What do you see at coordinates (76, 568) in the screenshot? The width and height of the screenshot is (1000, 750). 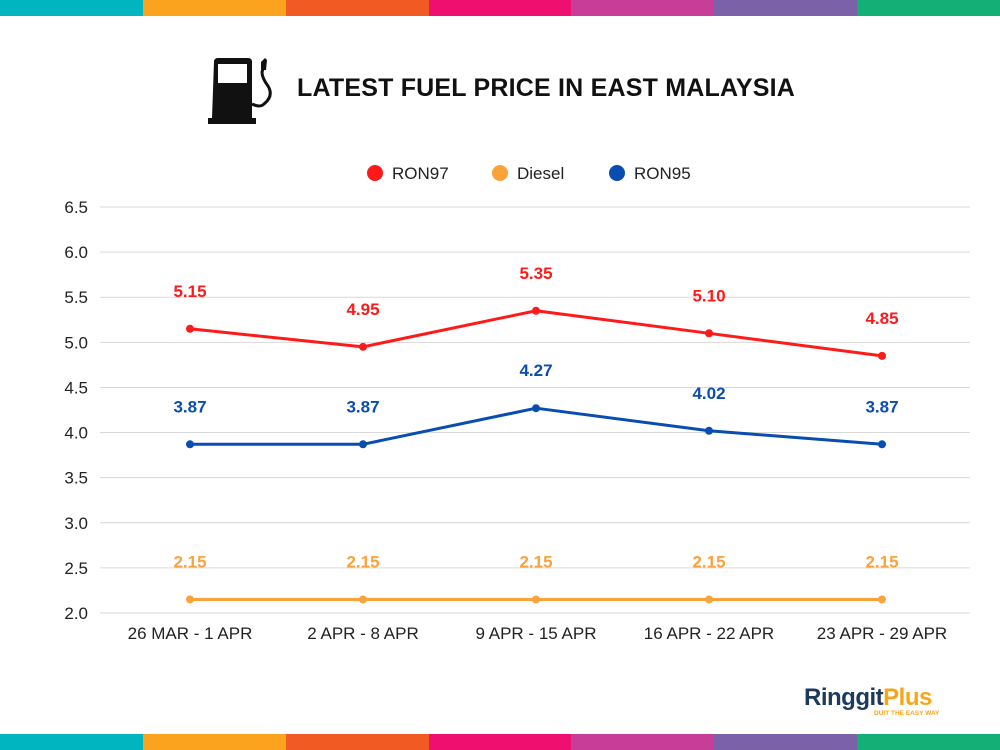 I see `y-tick-label: 2.5` at bounding box center [76, 568].